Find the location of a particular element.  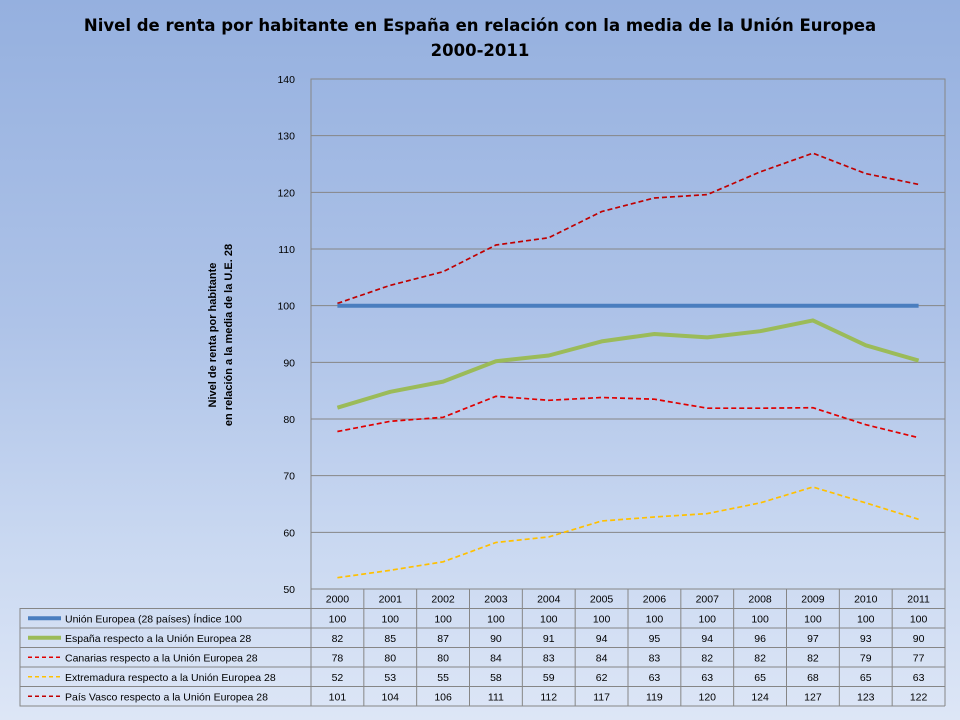

y-axis-ticks: 50 60 70 80 90 100 110 120 130 140 is located at coordinates (286, 335).